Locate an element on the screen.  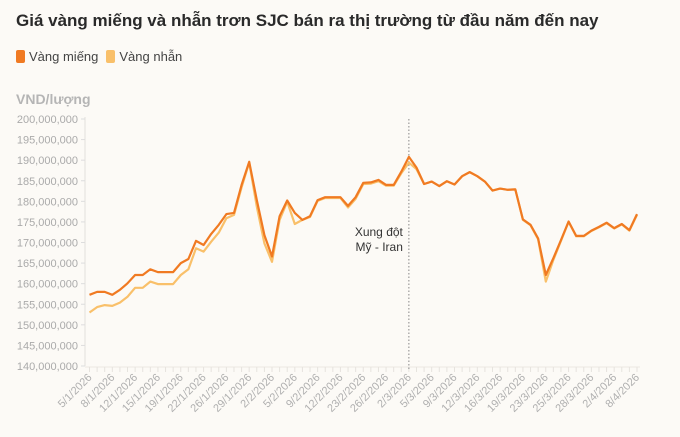
y-tick-label: 150,000,000 is located at coordinates (47, 326).